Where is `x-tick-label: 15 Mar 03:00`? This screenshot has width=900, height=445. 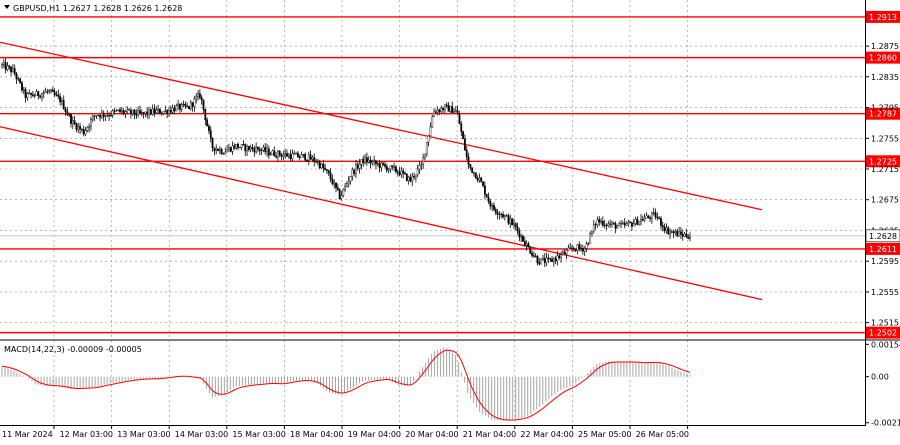 x-tick-label: 15 Mar 03:00 is located at coordinates (258, 434).